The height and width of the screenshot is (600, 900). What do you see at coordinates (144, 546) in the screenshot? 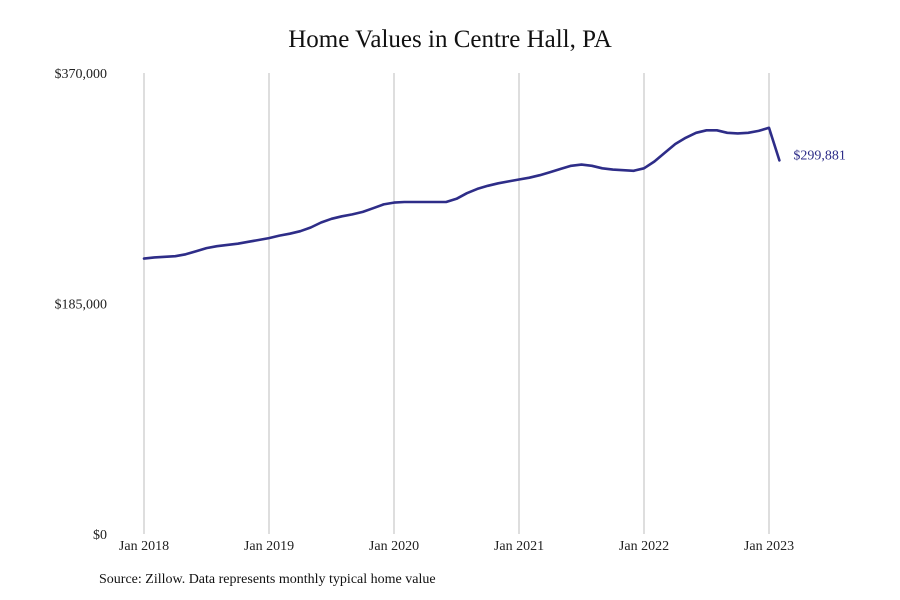
I see `x-tick-label: Jan 2018` at bounding box center [144, 546].